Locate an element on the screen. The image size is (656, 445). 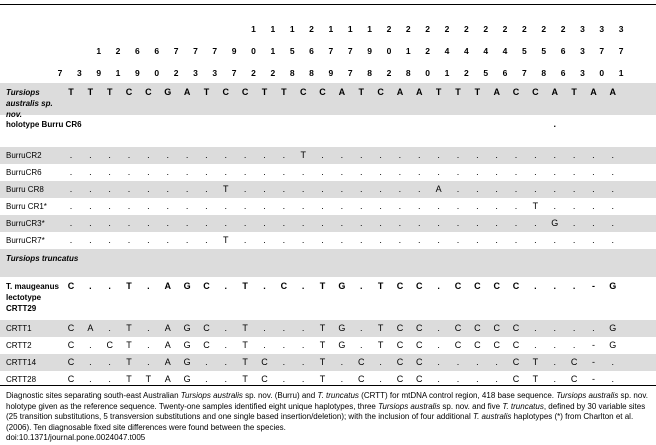
header-row-3: 7 3 9 1 9 0 2 3 3 7 2 2 8 8 9 7 8 2 8 0 1 2 5 6 7 8 6 3 0 1 is located at coordinates (328, 72).